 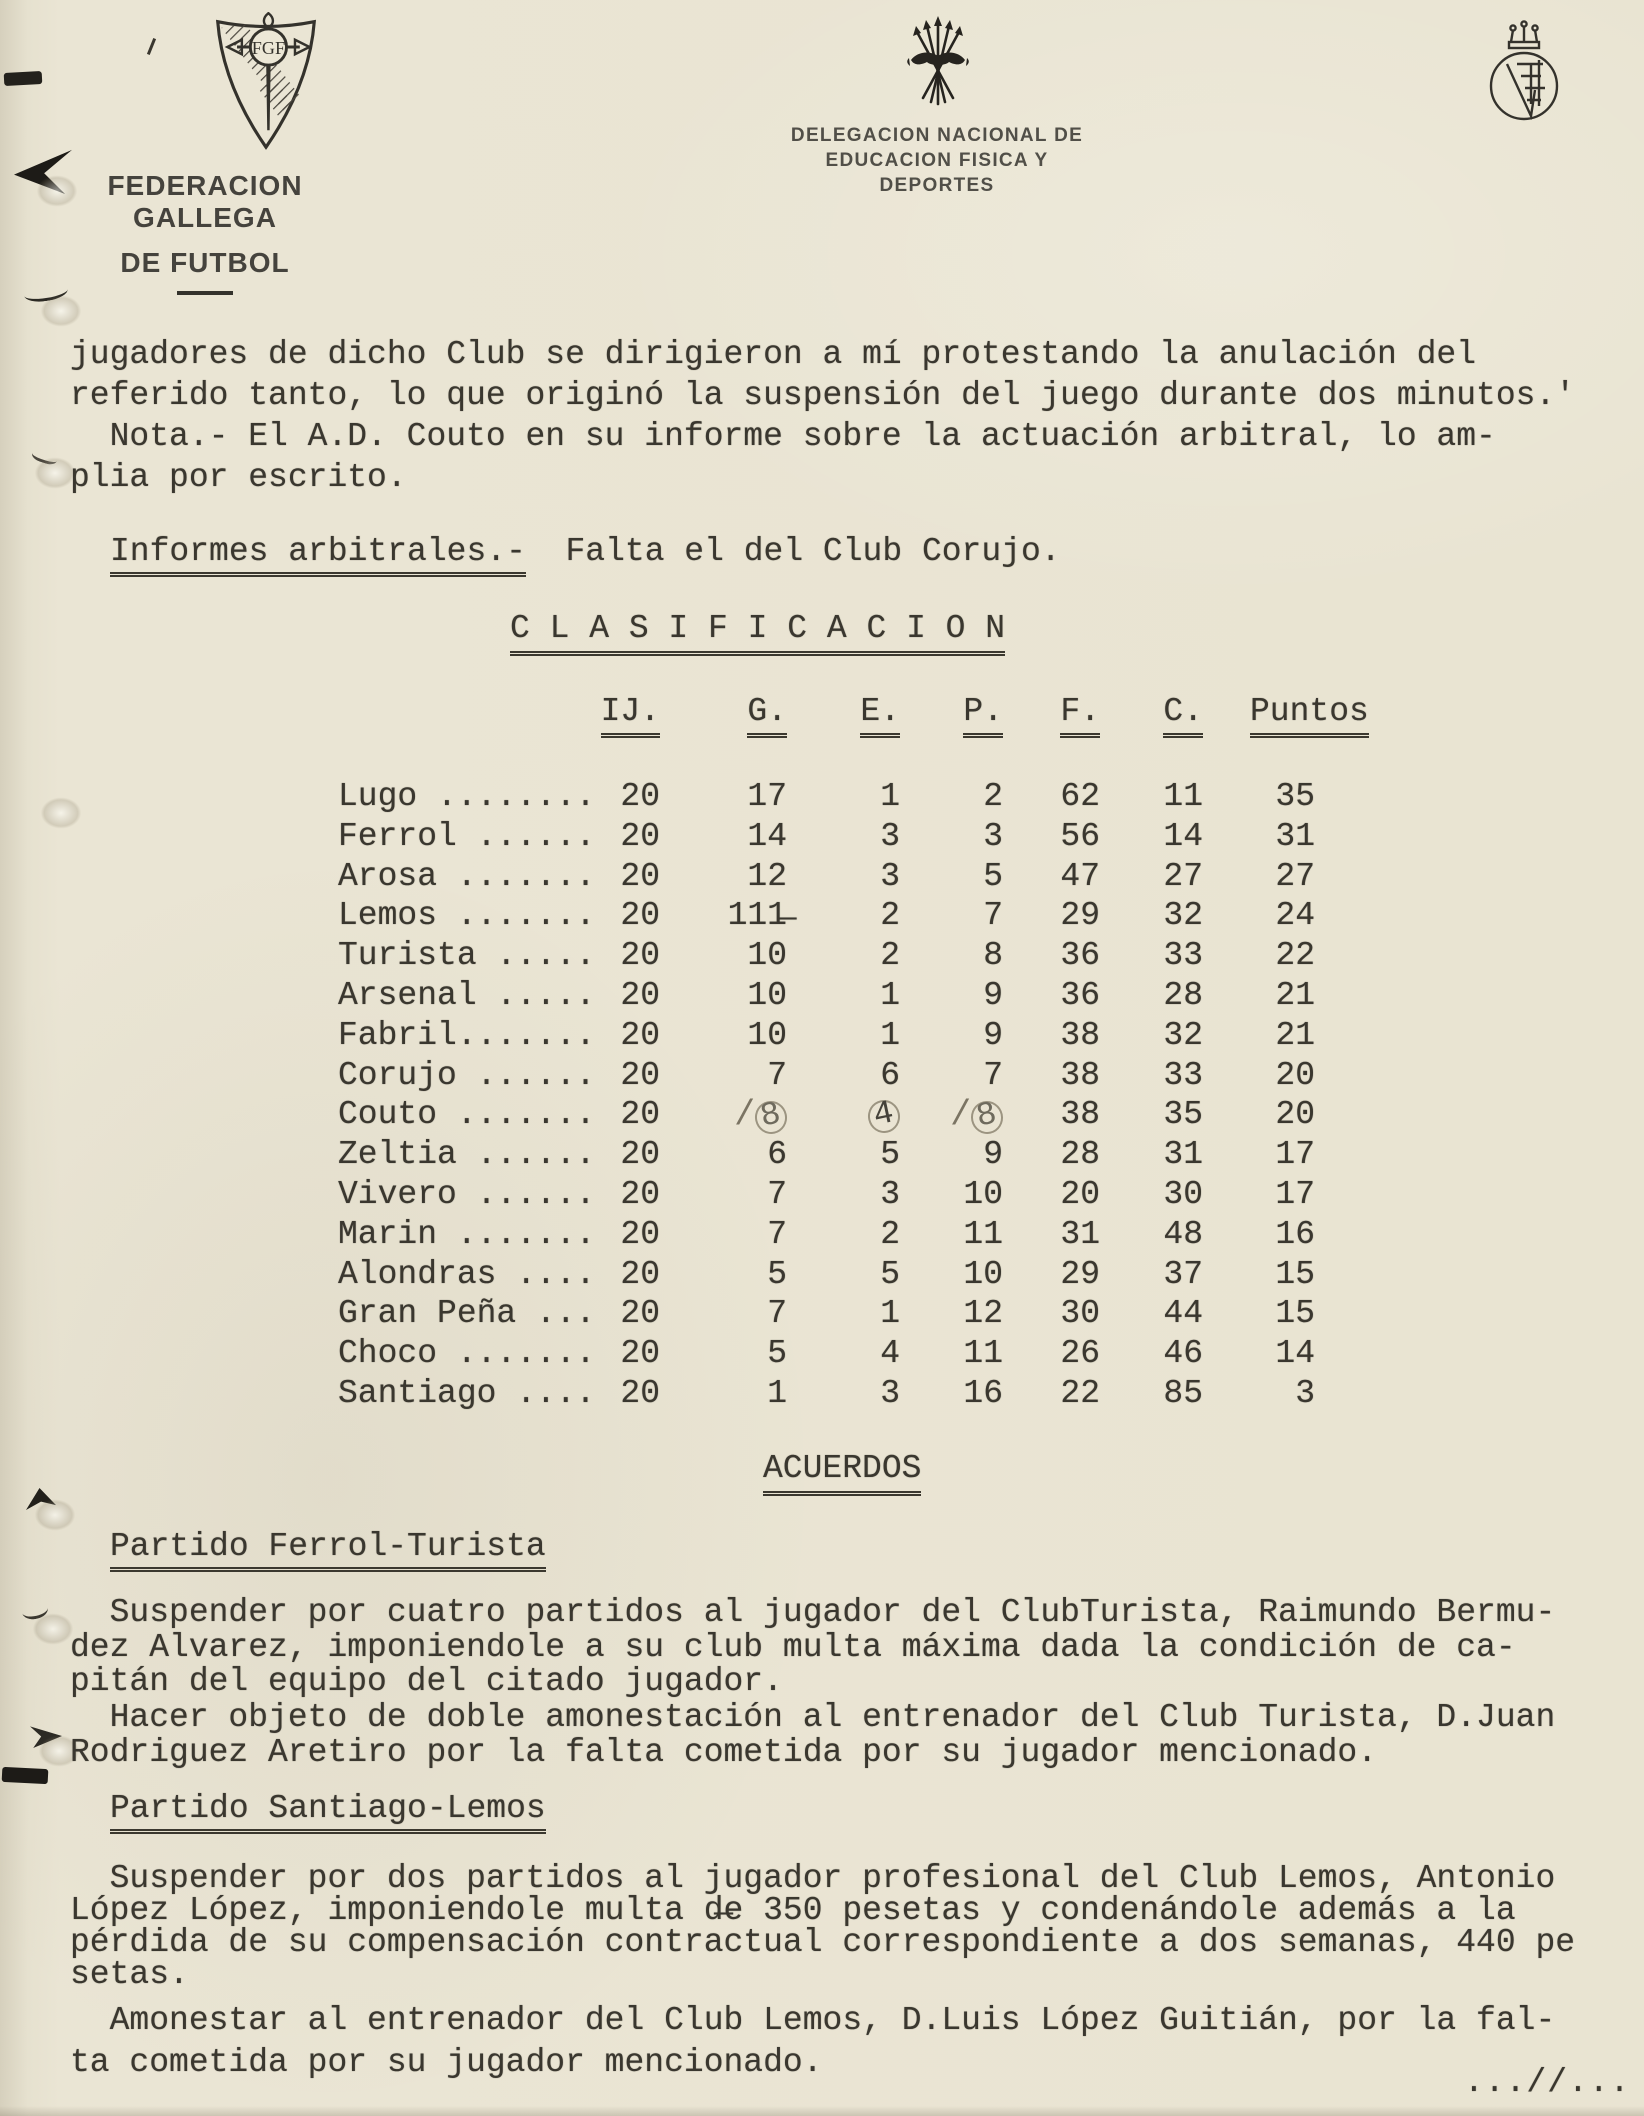 I want to click on delegation-line1: DELEGACION NACIONAL DE, so click(x=937, y=135).